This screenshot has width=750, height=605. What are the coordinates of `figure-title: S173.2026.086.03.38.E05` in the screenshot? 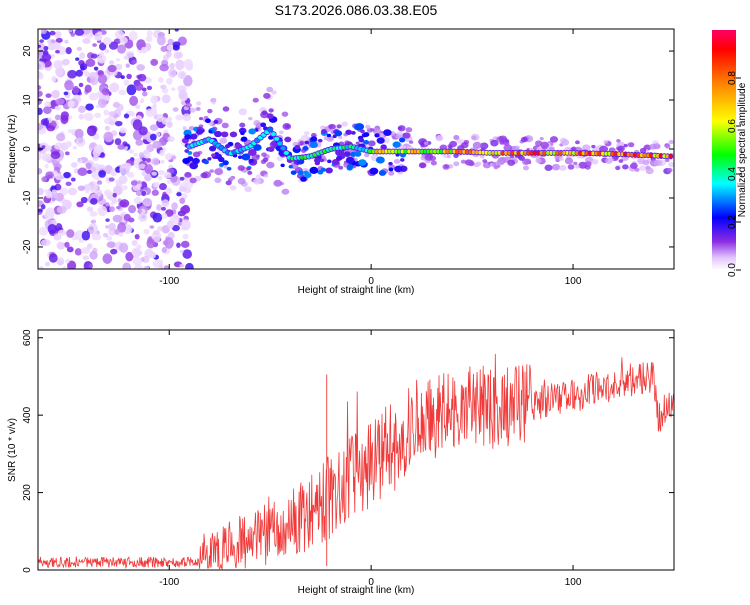 It's located at (356, 10).